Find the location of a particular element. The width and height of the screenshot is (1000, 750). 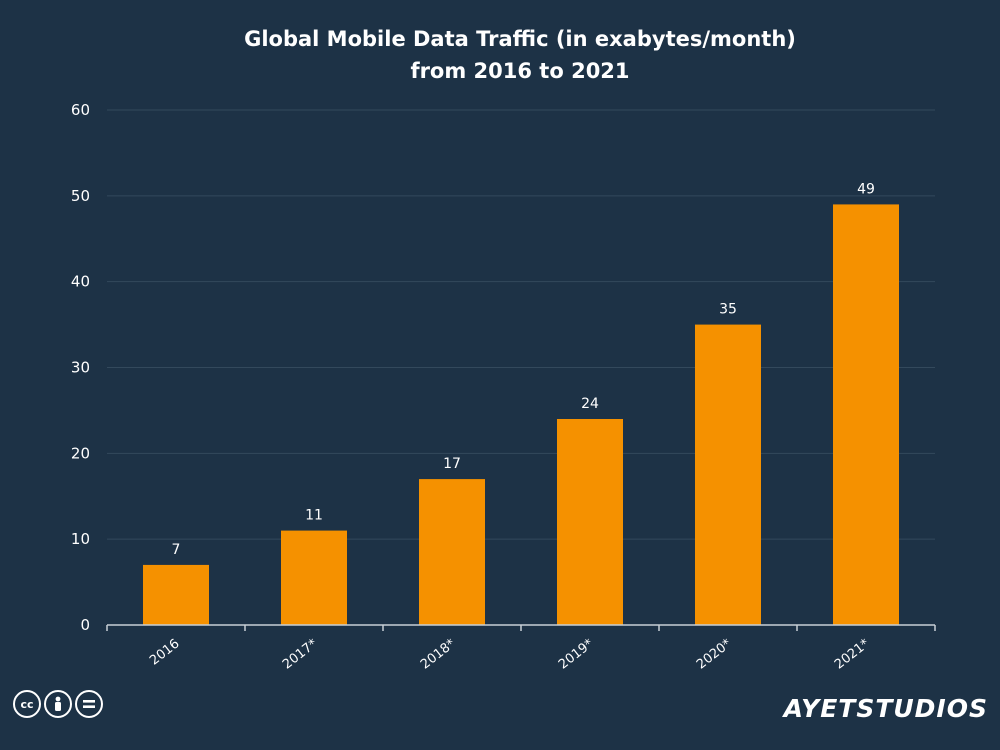

attribution-icon is located at coordinates (58, 704).